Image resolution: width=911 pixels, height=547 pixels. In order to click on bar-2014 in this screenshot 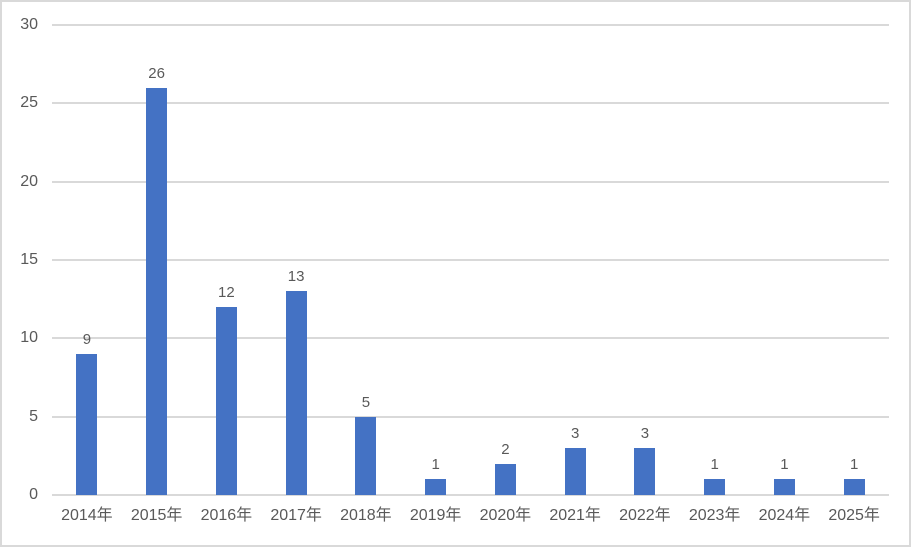, I will do `click(87, 424)`.